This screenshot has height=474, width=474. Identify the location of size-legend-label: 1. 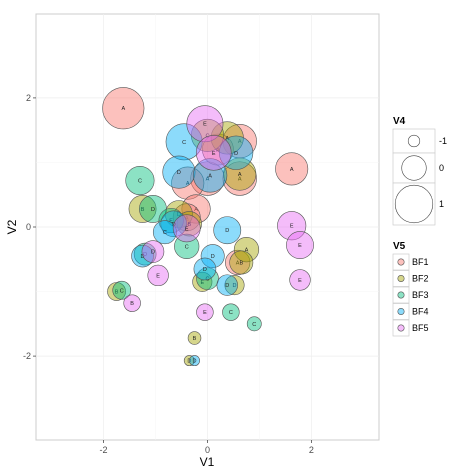
(441, 204).